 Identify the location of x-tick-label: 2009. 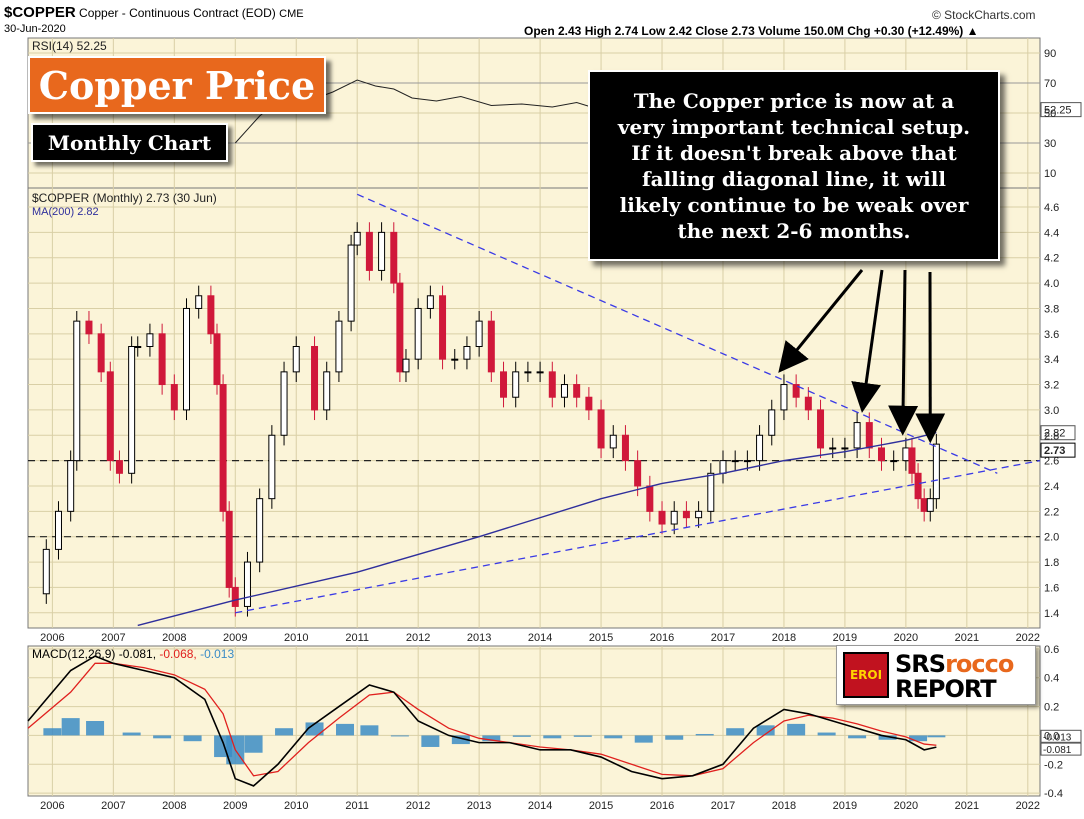
(235, 638).